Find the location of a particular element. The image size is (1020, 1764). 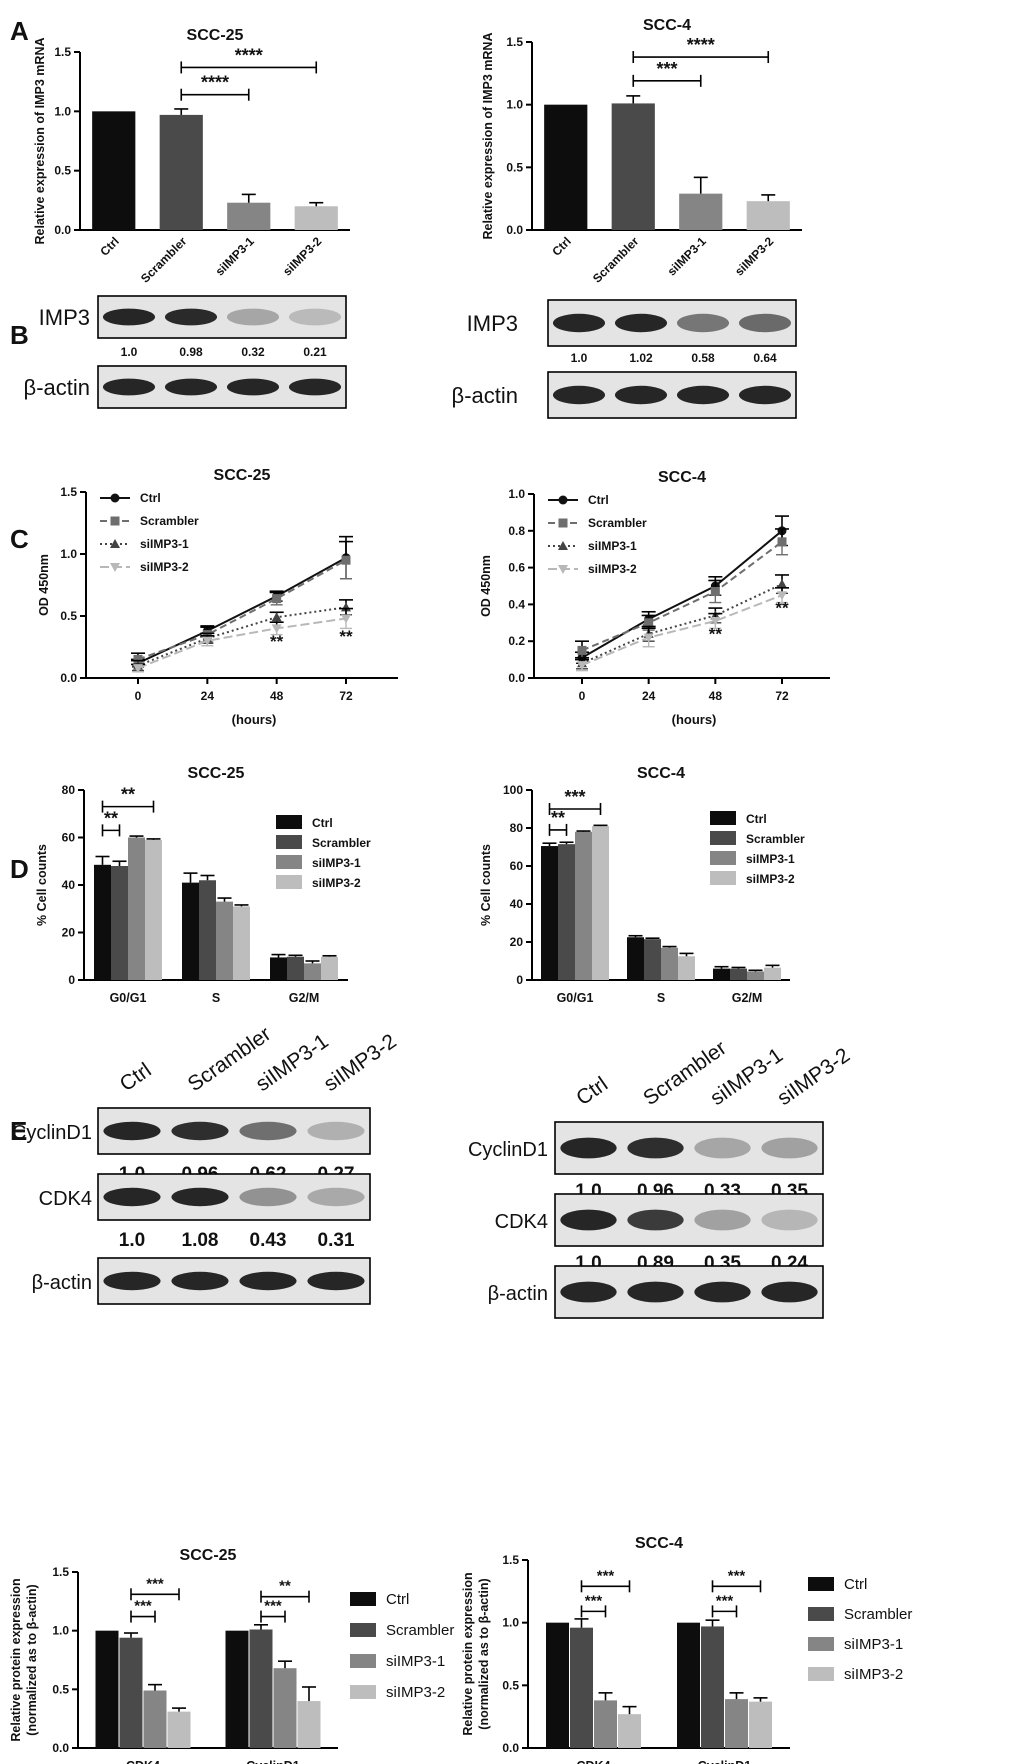

band-quantification: 0.58 is located at coordinates (703, 358).